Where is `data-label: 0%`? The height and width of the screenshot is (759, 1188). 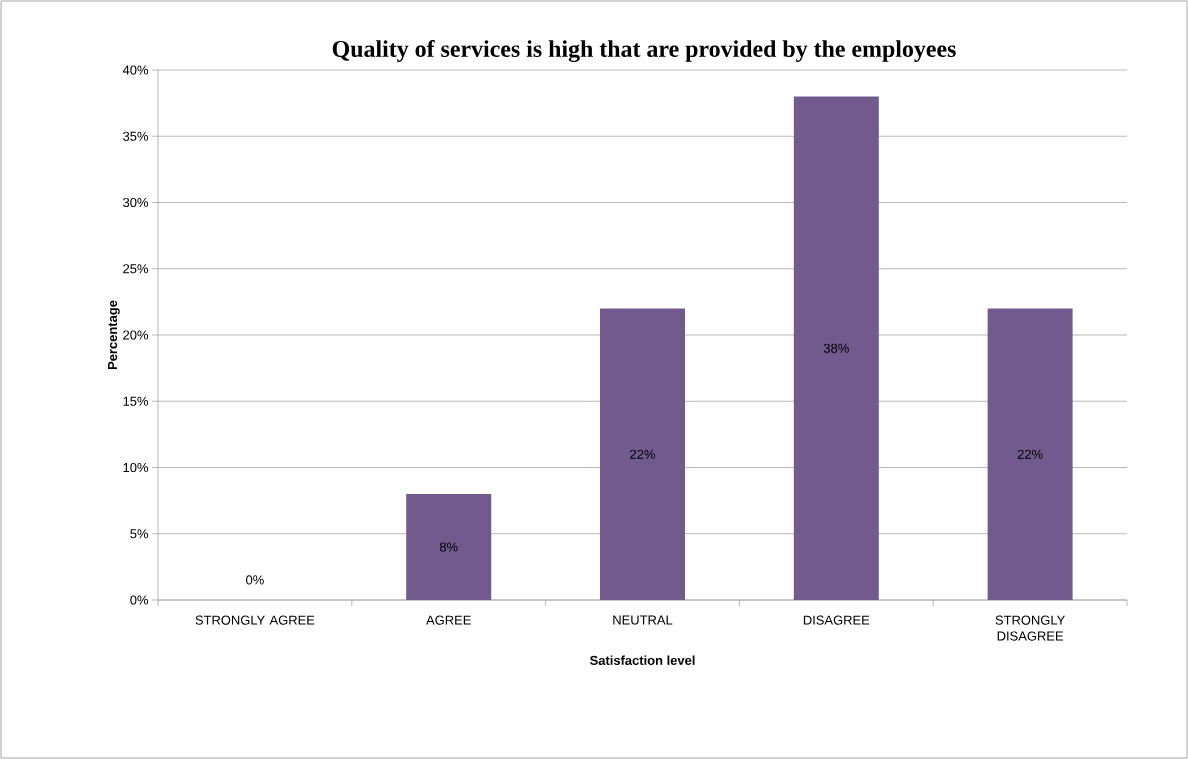
data-label: 0% is located at coordinates (255, 580).